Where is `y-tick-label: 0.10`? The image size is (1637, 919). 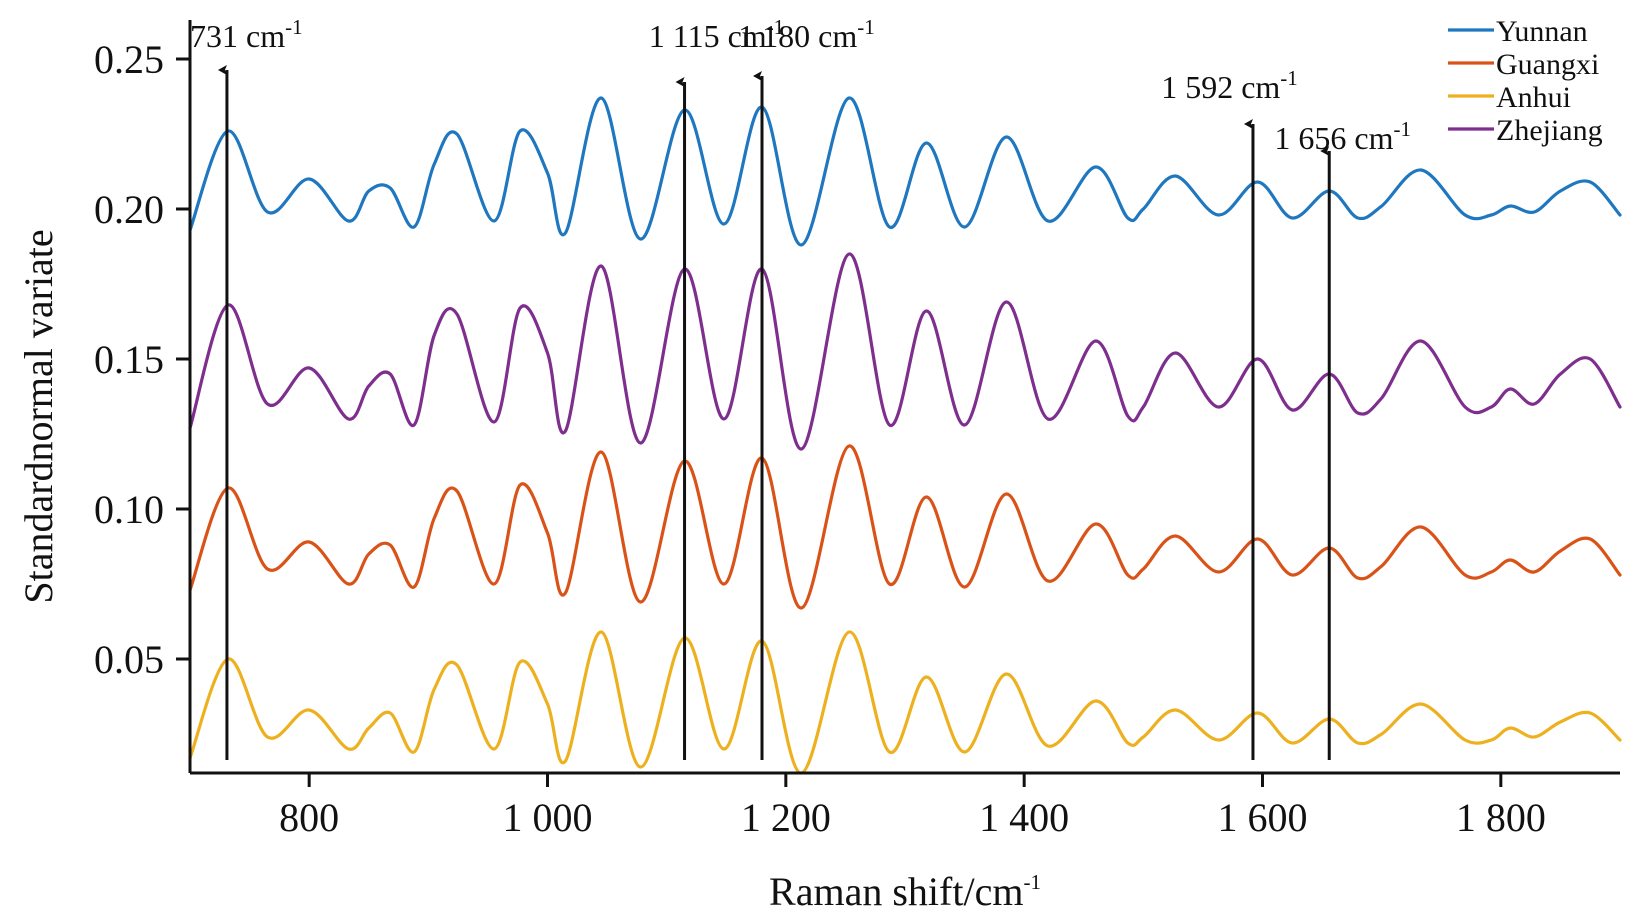 y-tick-label: 0.10 is located at coordinates (129, 509).